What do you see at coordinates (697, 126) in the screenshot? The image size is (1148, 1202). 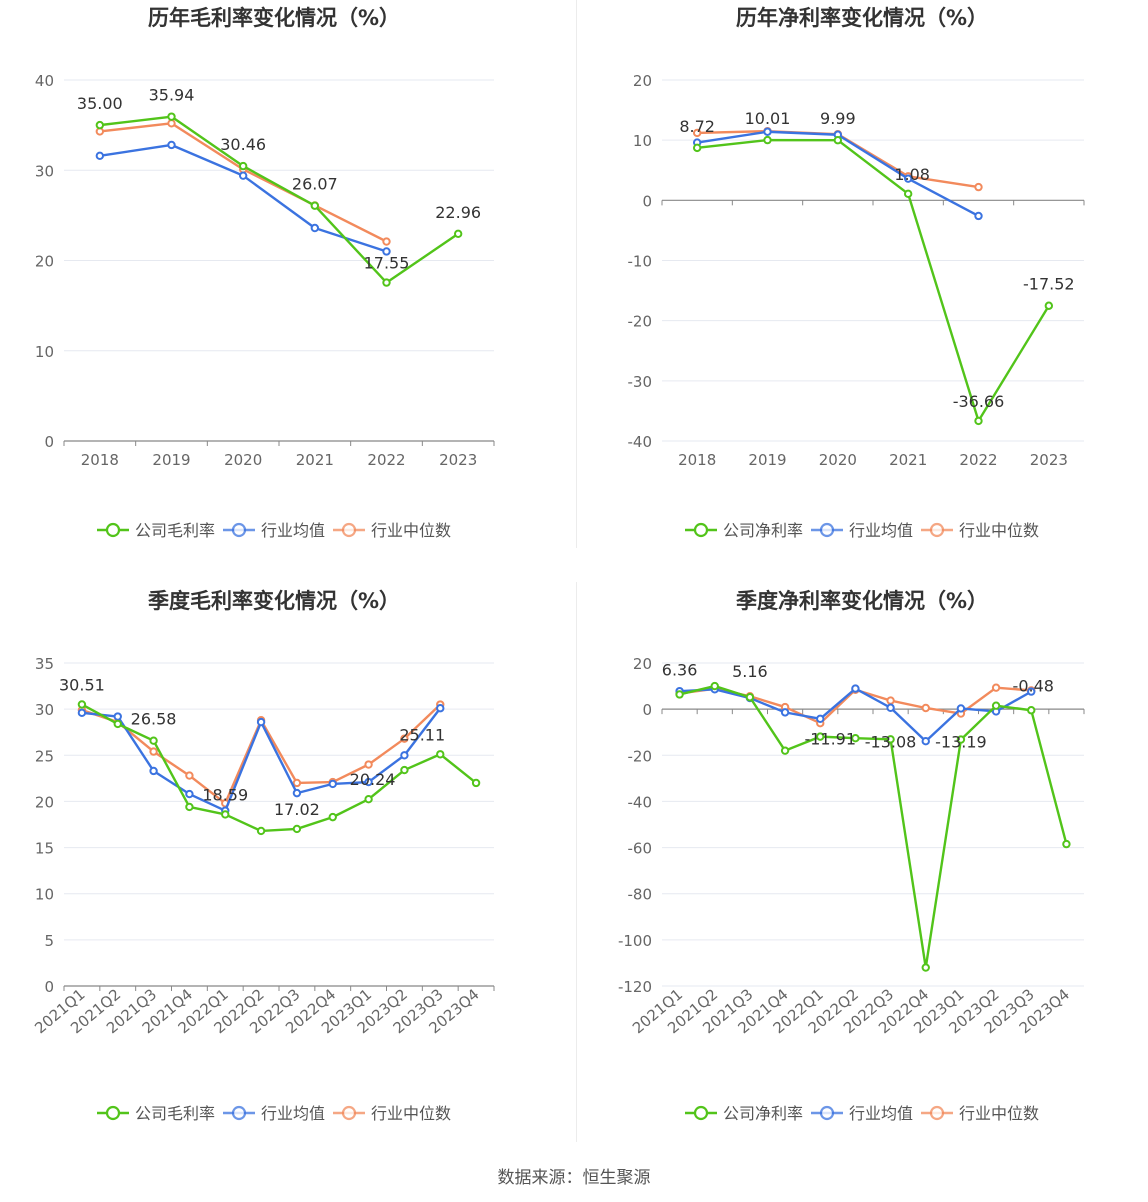 I see `data-label: 8.72` at bounding box center [697, 126].